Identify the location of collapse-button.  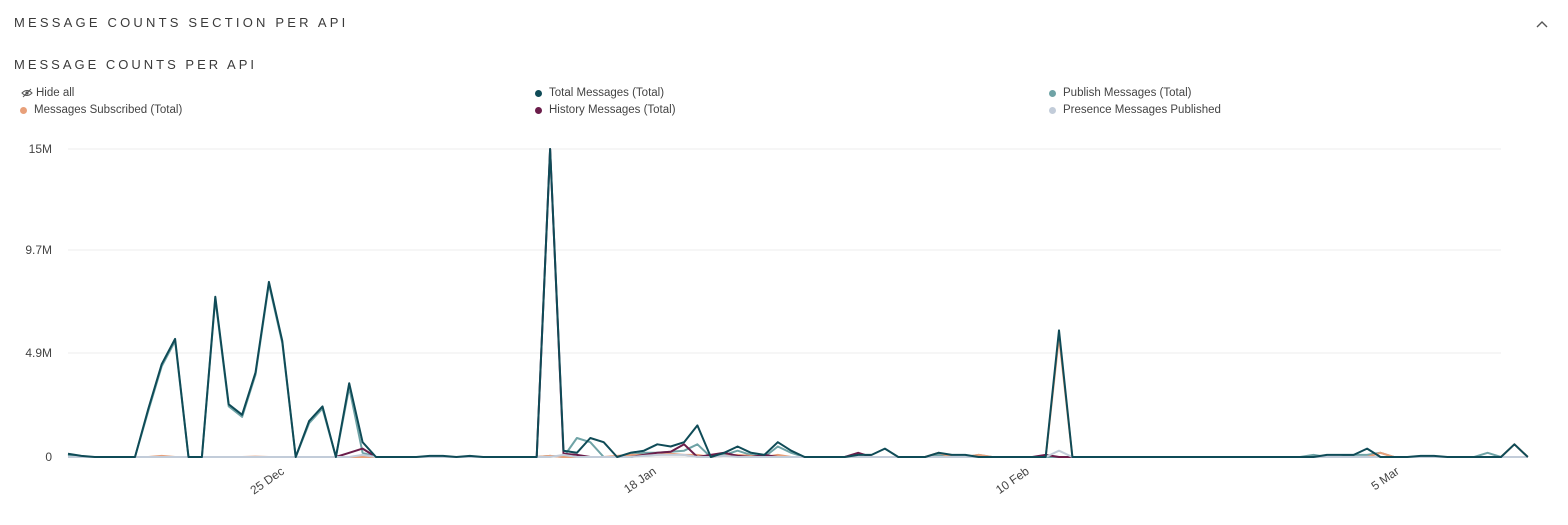
(1542, 24).